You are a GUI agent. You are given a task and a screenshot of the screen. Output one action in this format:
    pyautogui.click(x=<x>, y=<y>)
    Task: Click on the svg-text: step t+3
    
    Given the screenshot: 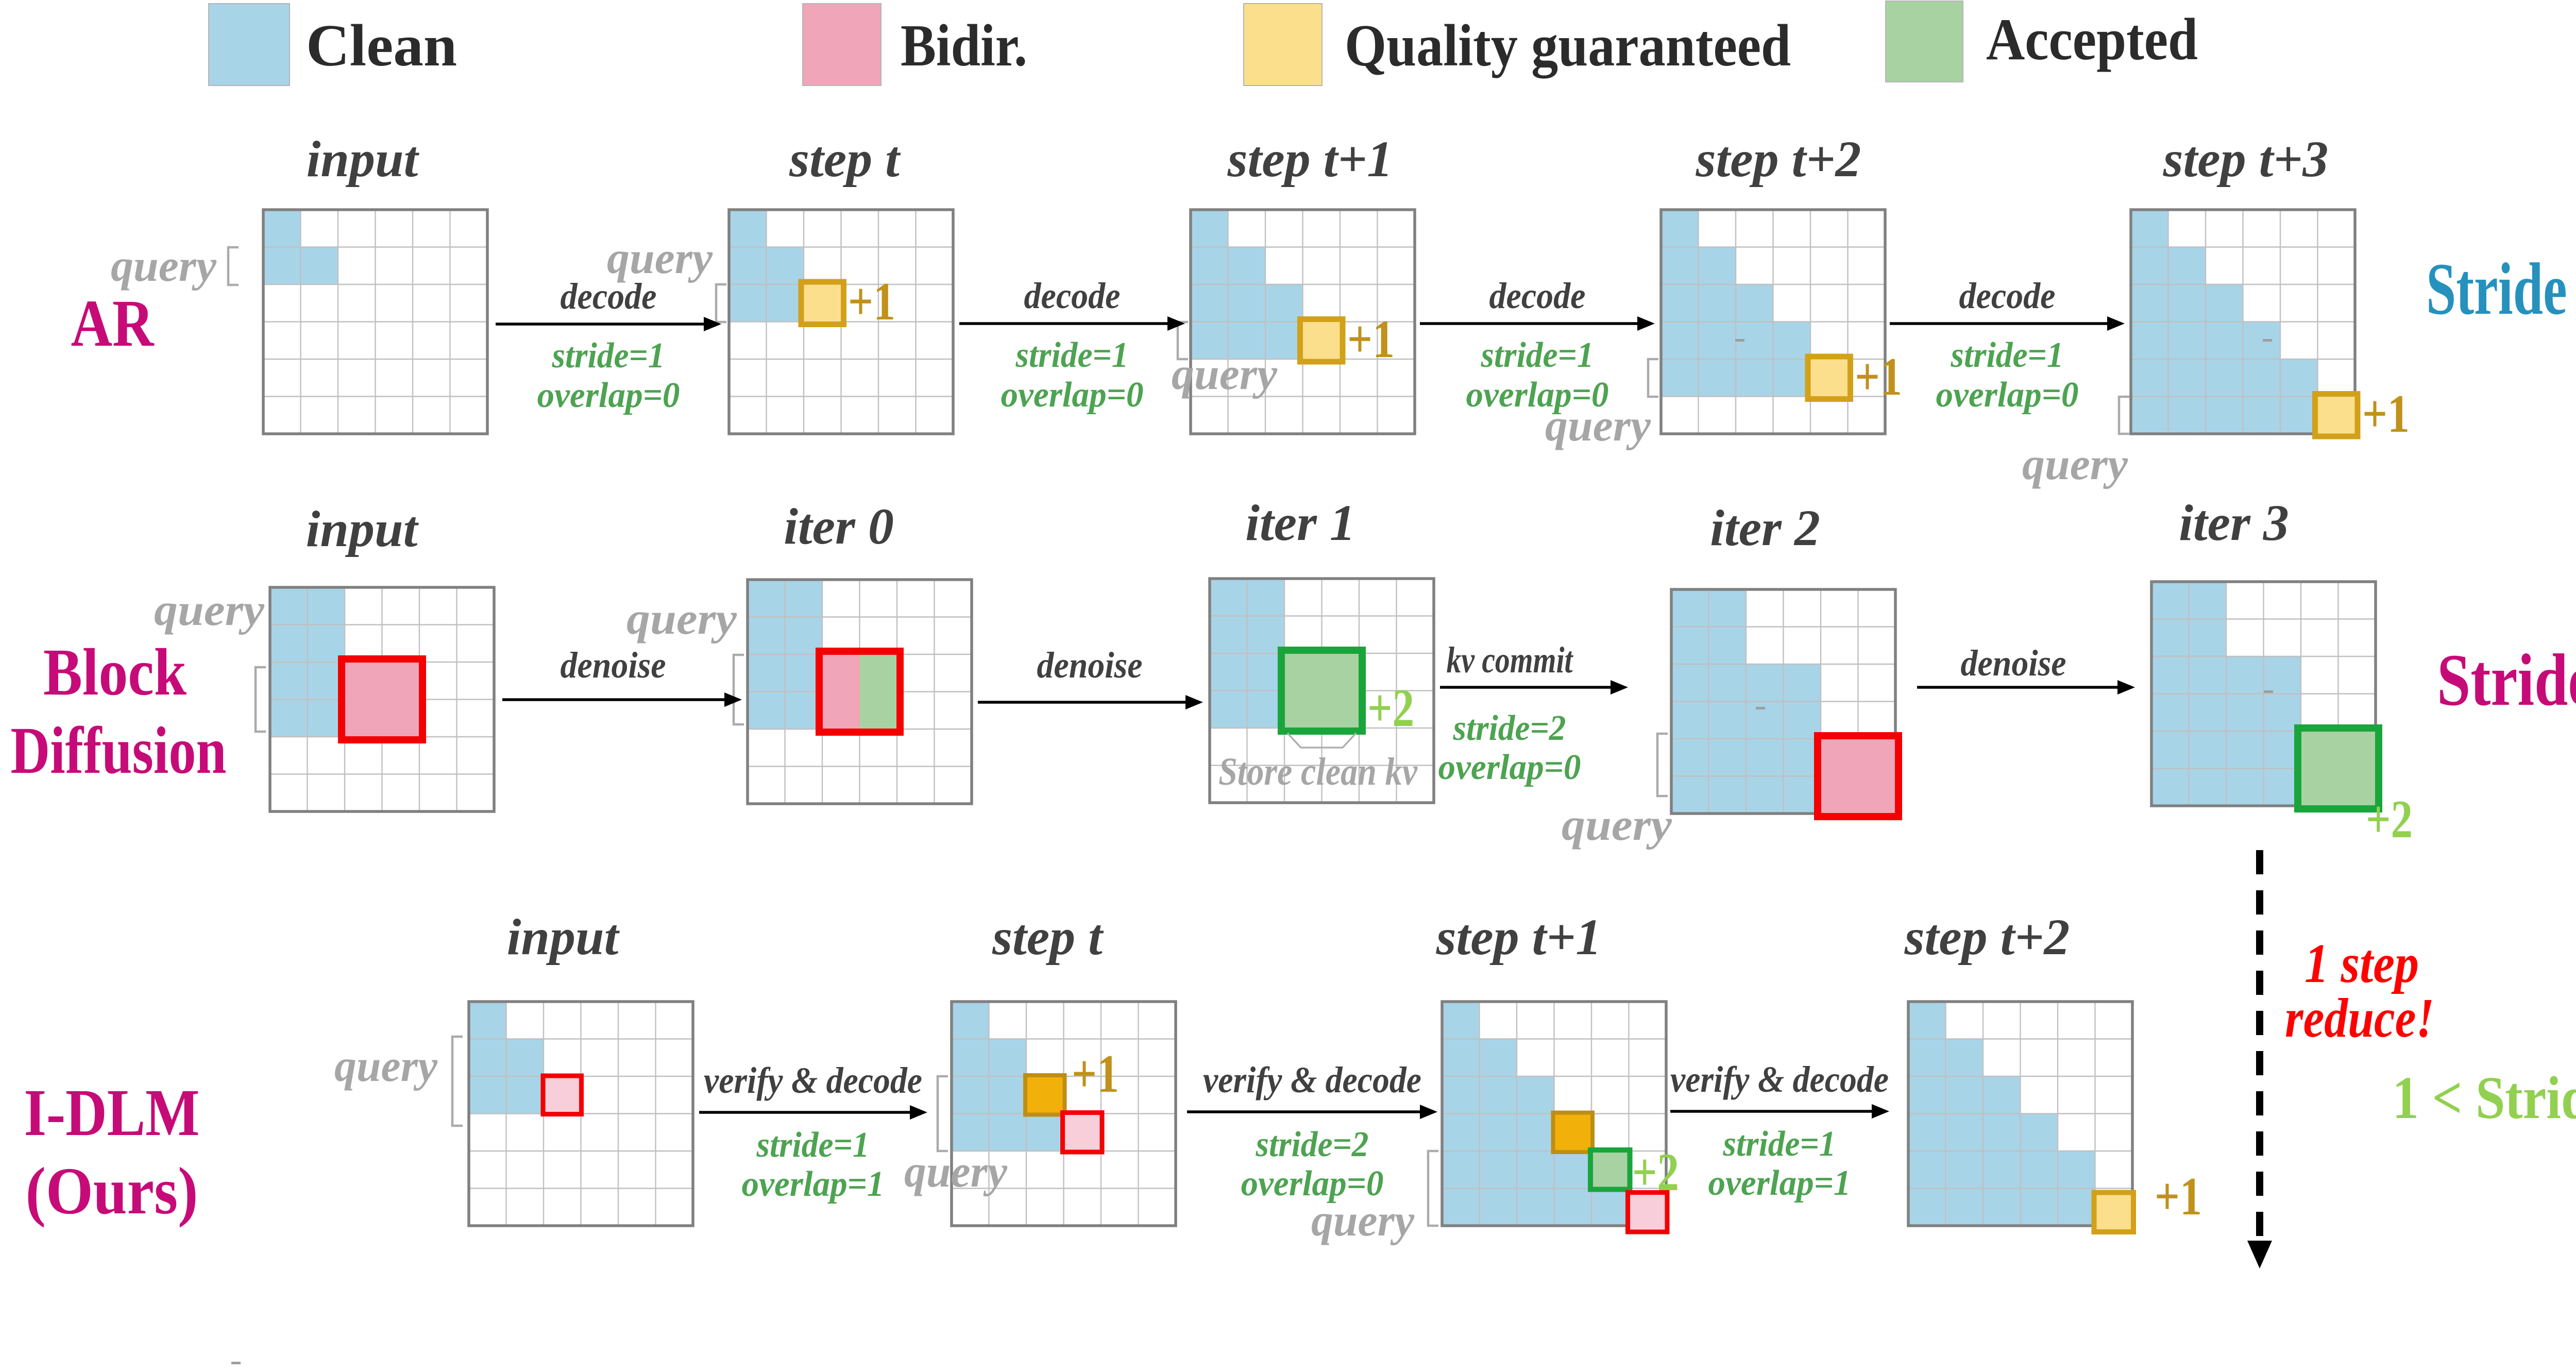 What is the action you would take?
    pyautogui.click(x=2246, y=159)
    